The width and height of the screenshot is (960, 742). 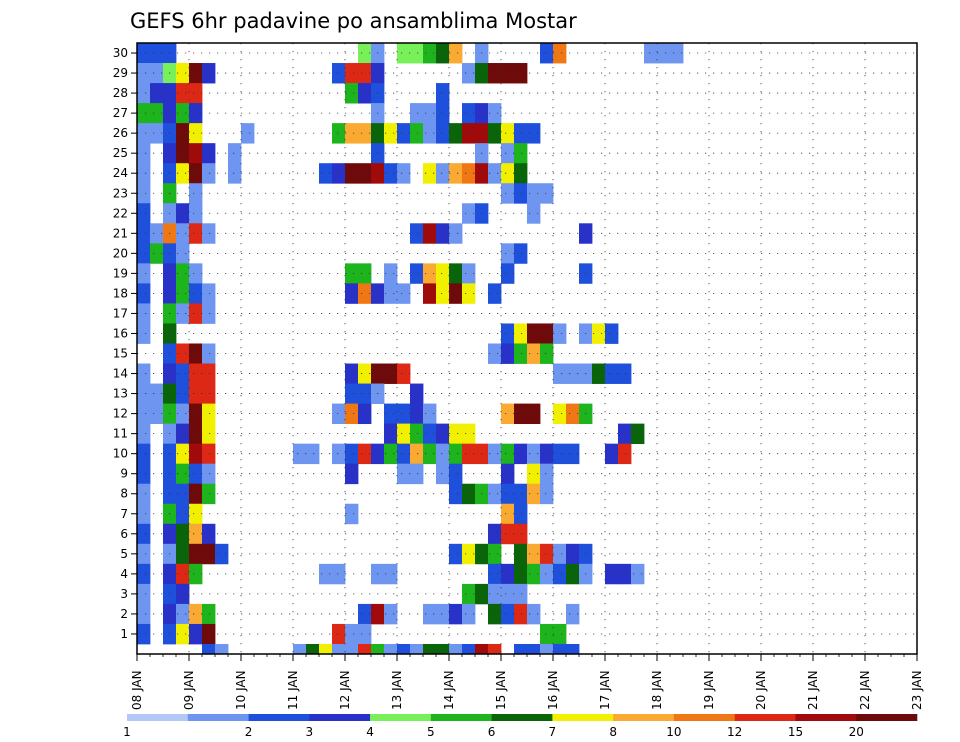 What do you see at coordinates (449, 690) in the screenshot?
I see `x-tick-label: 14 JAN` at bounding box center [449, 690].